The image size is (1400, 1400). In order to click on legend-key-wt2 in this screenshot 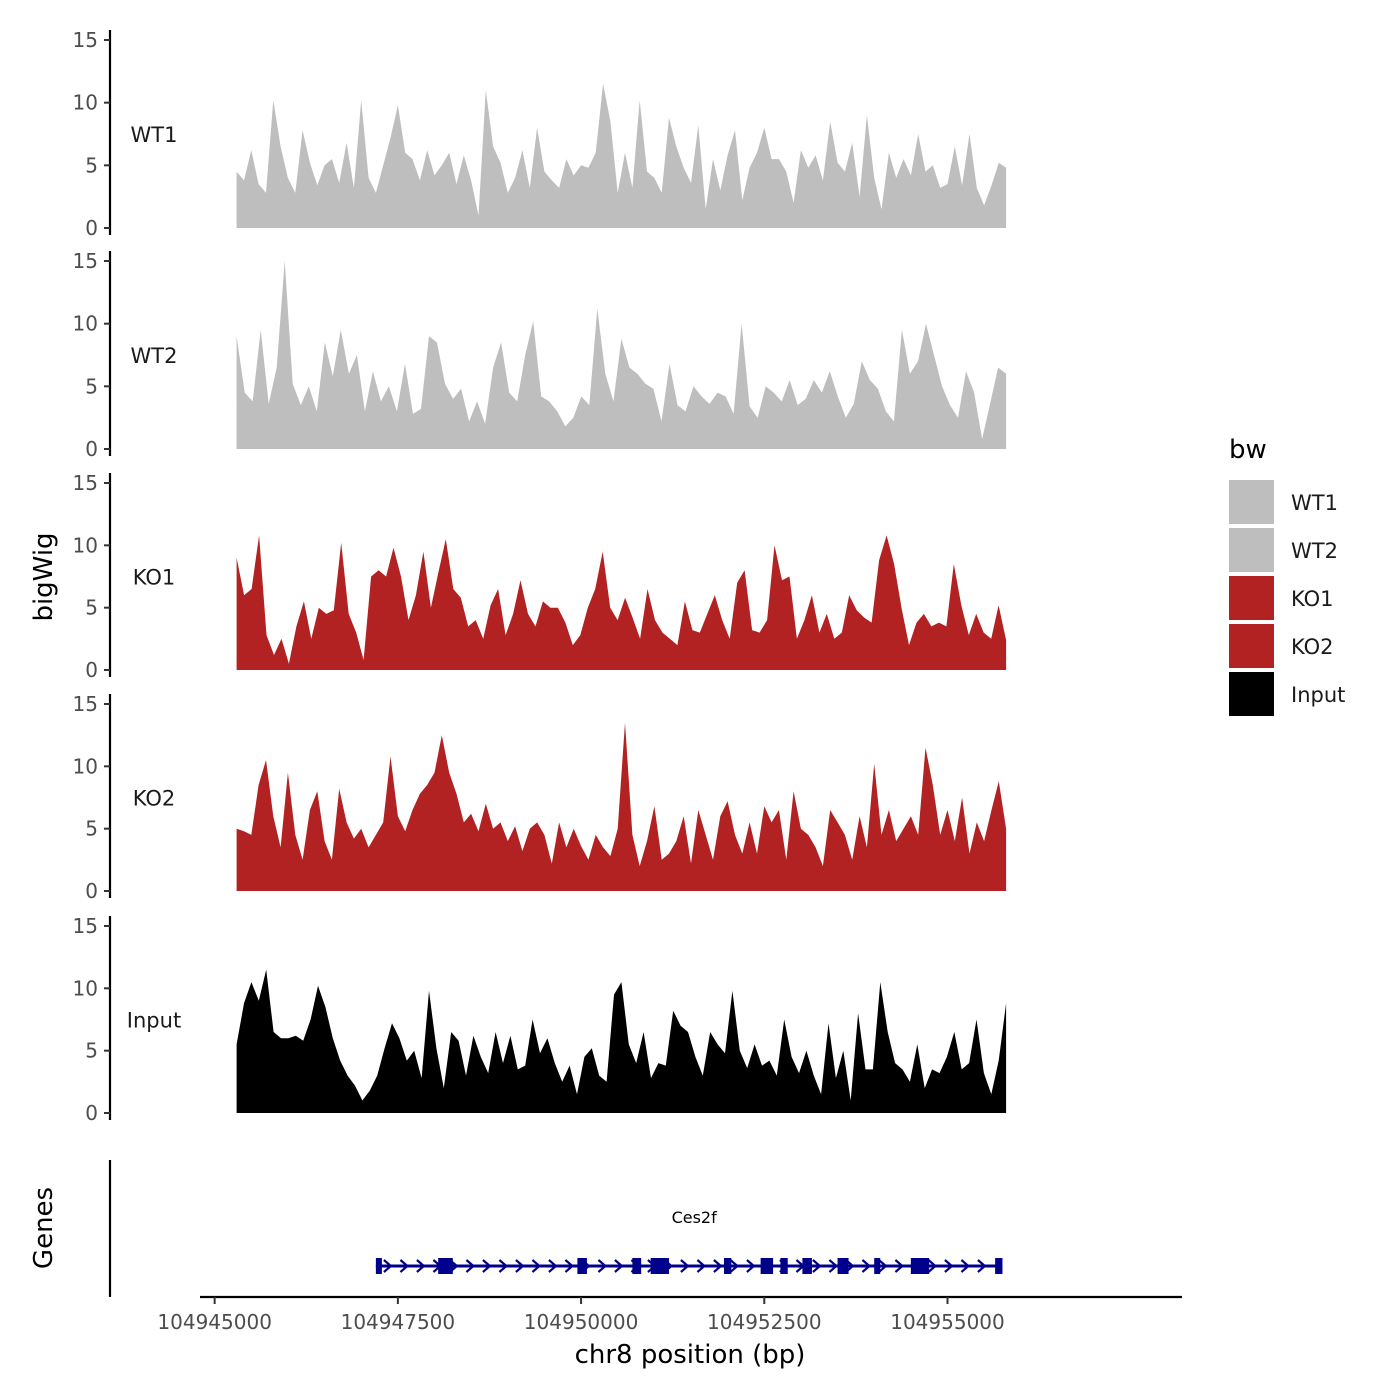, I will do `click(1251, 550)`.